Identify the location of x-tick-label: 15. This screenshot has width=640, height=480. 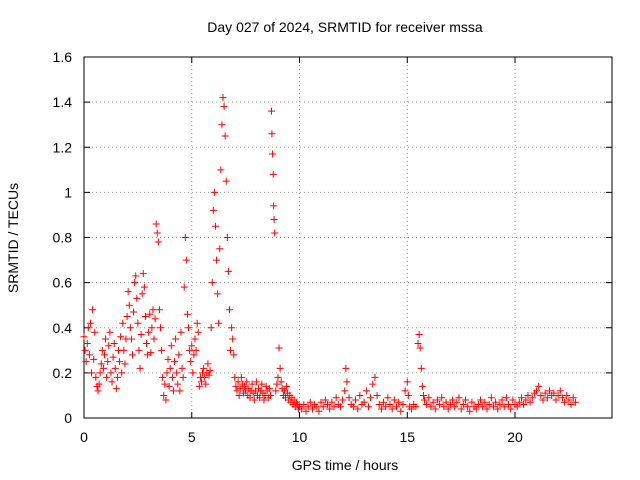
(407, 437).